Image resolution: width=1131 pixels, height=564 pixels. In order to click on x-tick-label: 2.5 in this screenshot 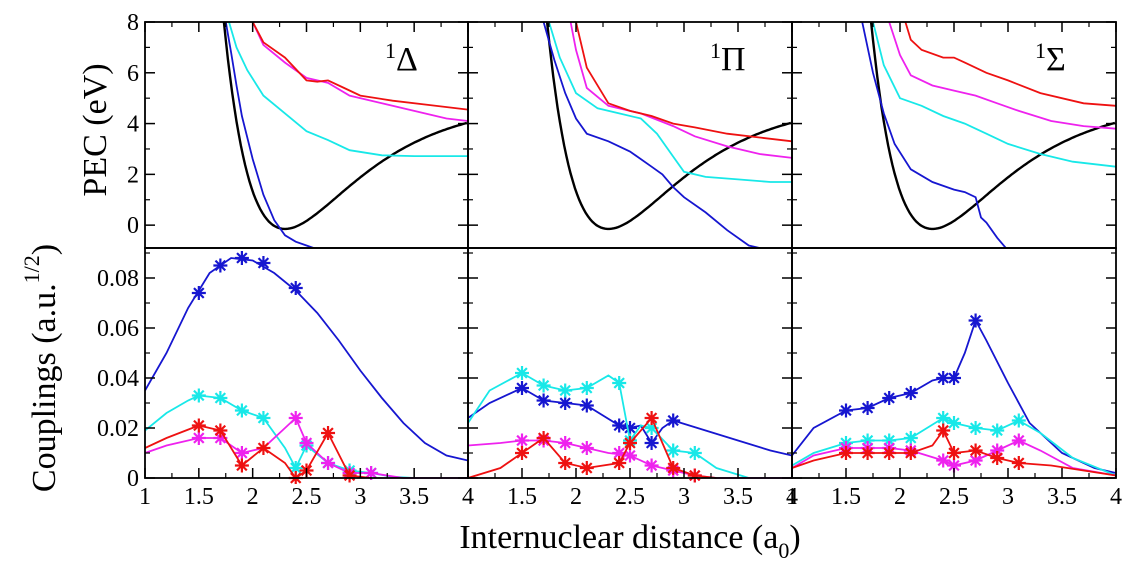, I will do `click(307, 497)`.